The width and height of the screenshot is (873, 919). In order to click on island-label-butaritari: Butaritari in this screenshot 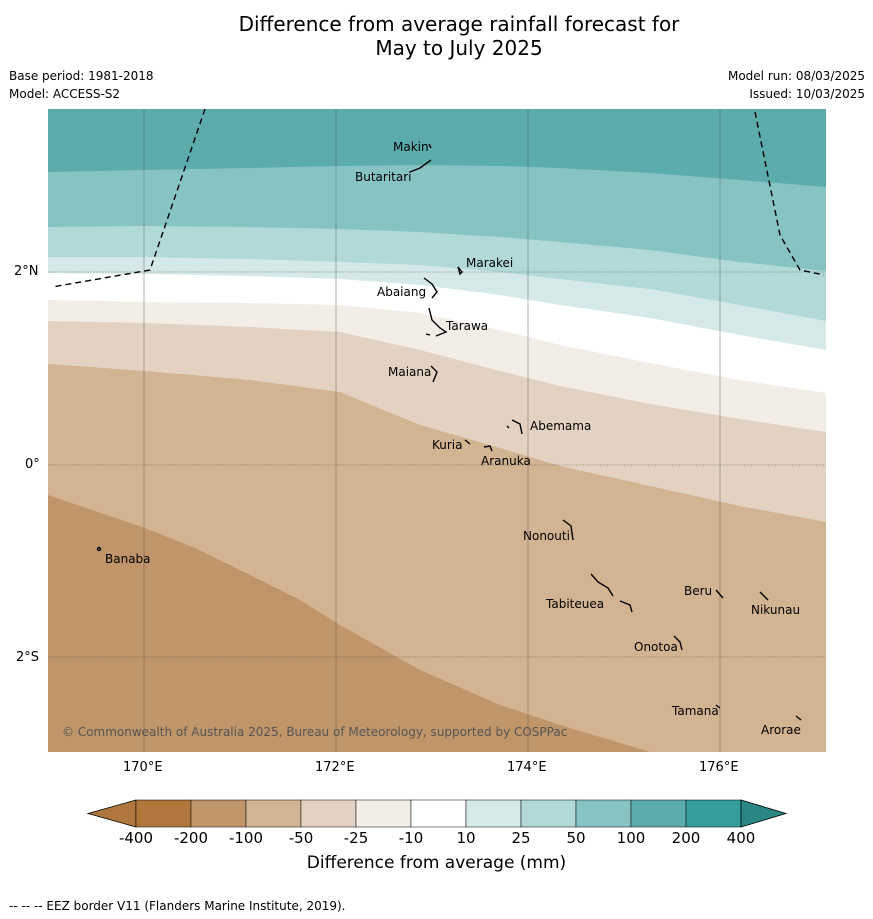, I will do `click(383, 177)`.